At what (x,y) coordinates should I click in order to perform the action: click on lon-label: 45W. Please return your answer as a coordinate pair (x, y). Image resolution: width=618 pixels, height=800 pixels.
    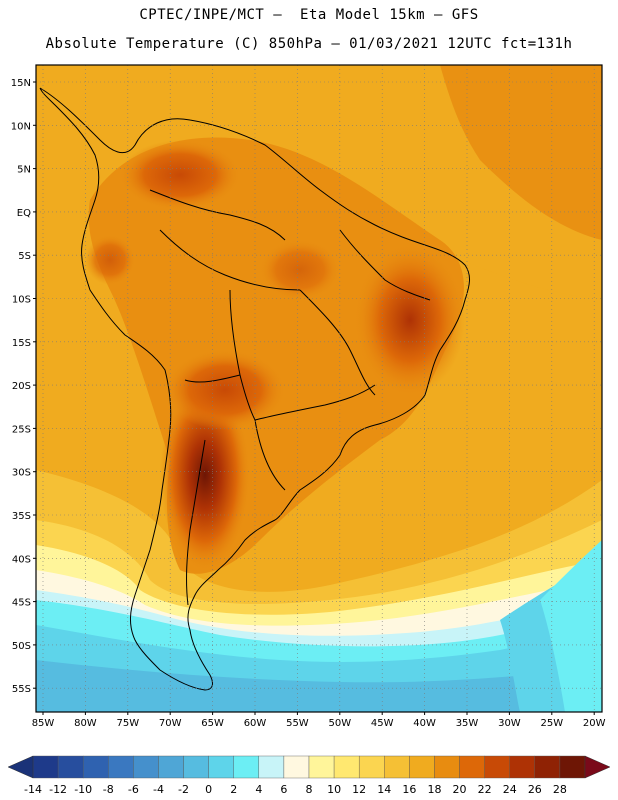
    Looking at the image, I should click on (382, 723).